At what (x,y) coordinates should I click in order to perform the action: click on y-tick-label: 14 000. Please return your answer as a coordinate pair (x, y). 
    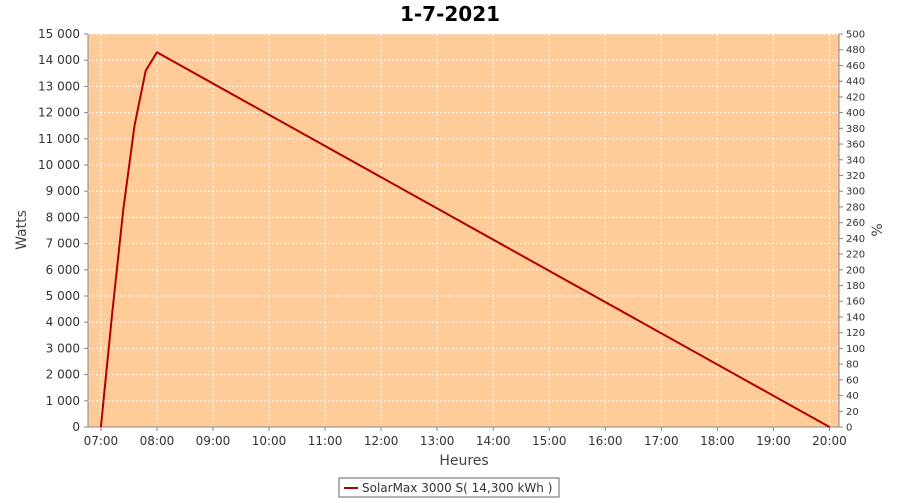
    Looking at the image, I should click on (59, 60).